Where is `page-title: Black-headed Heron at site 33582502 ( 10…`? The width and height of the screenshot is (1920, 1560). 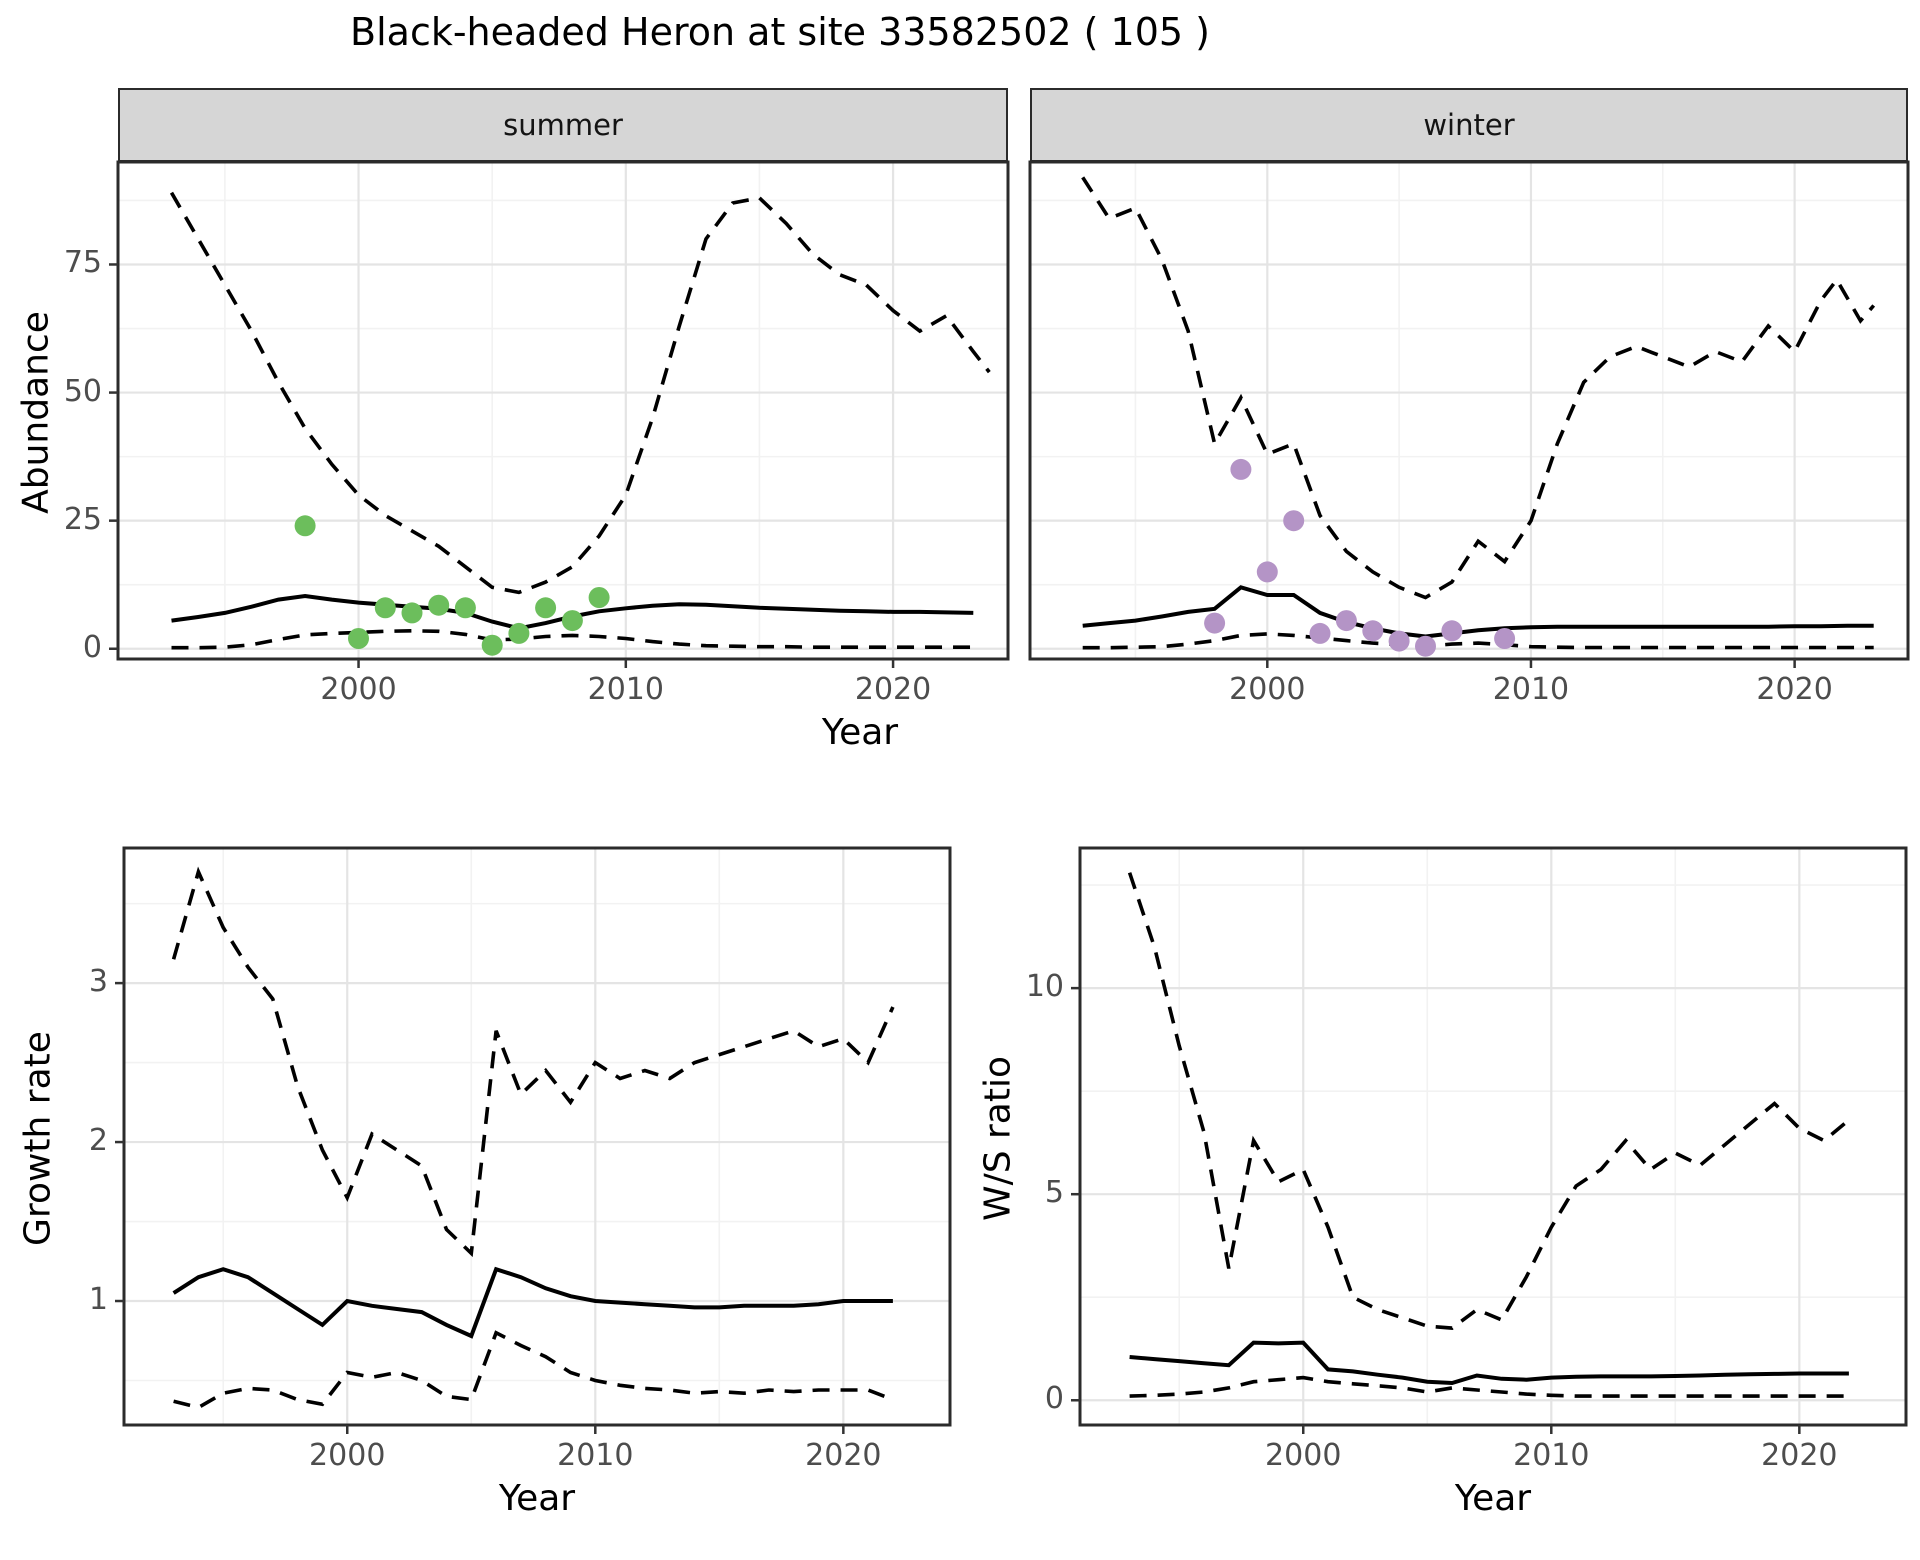
page-title: Black-headed Heron at site 33582502 ( 10… is located at coordinates (780, 32).